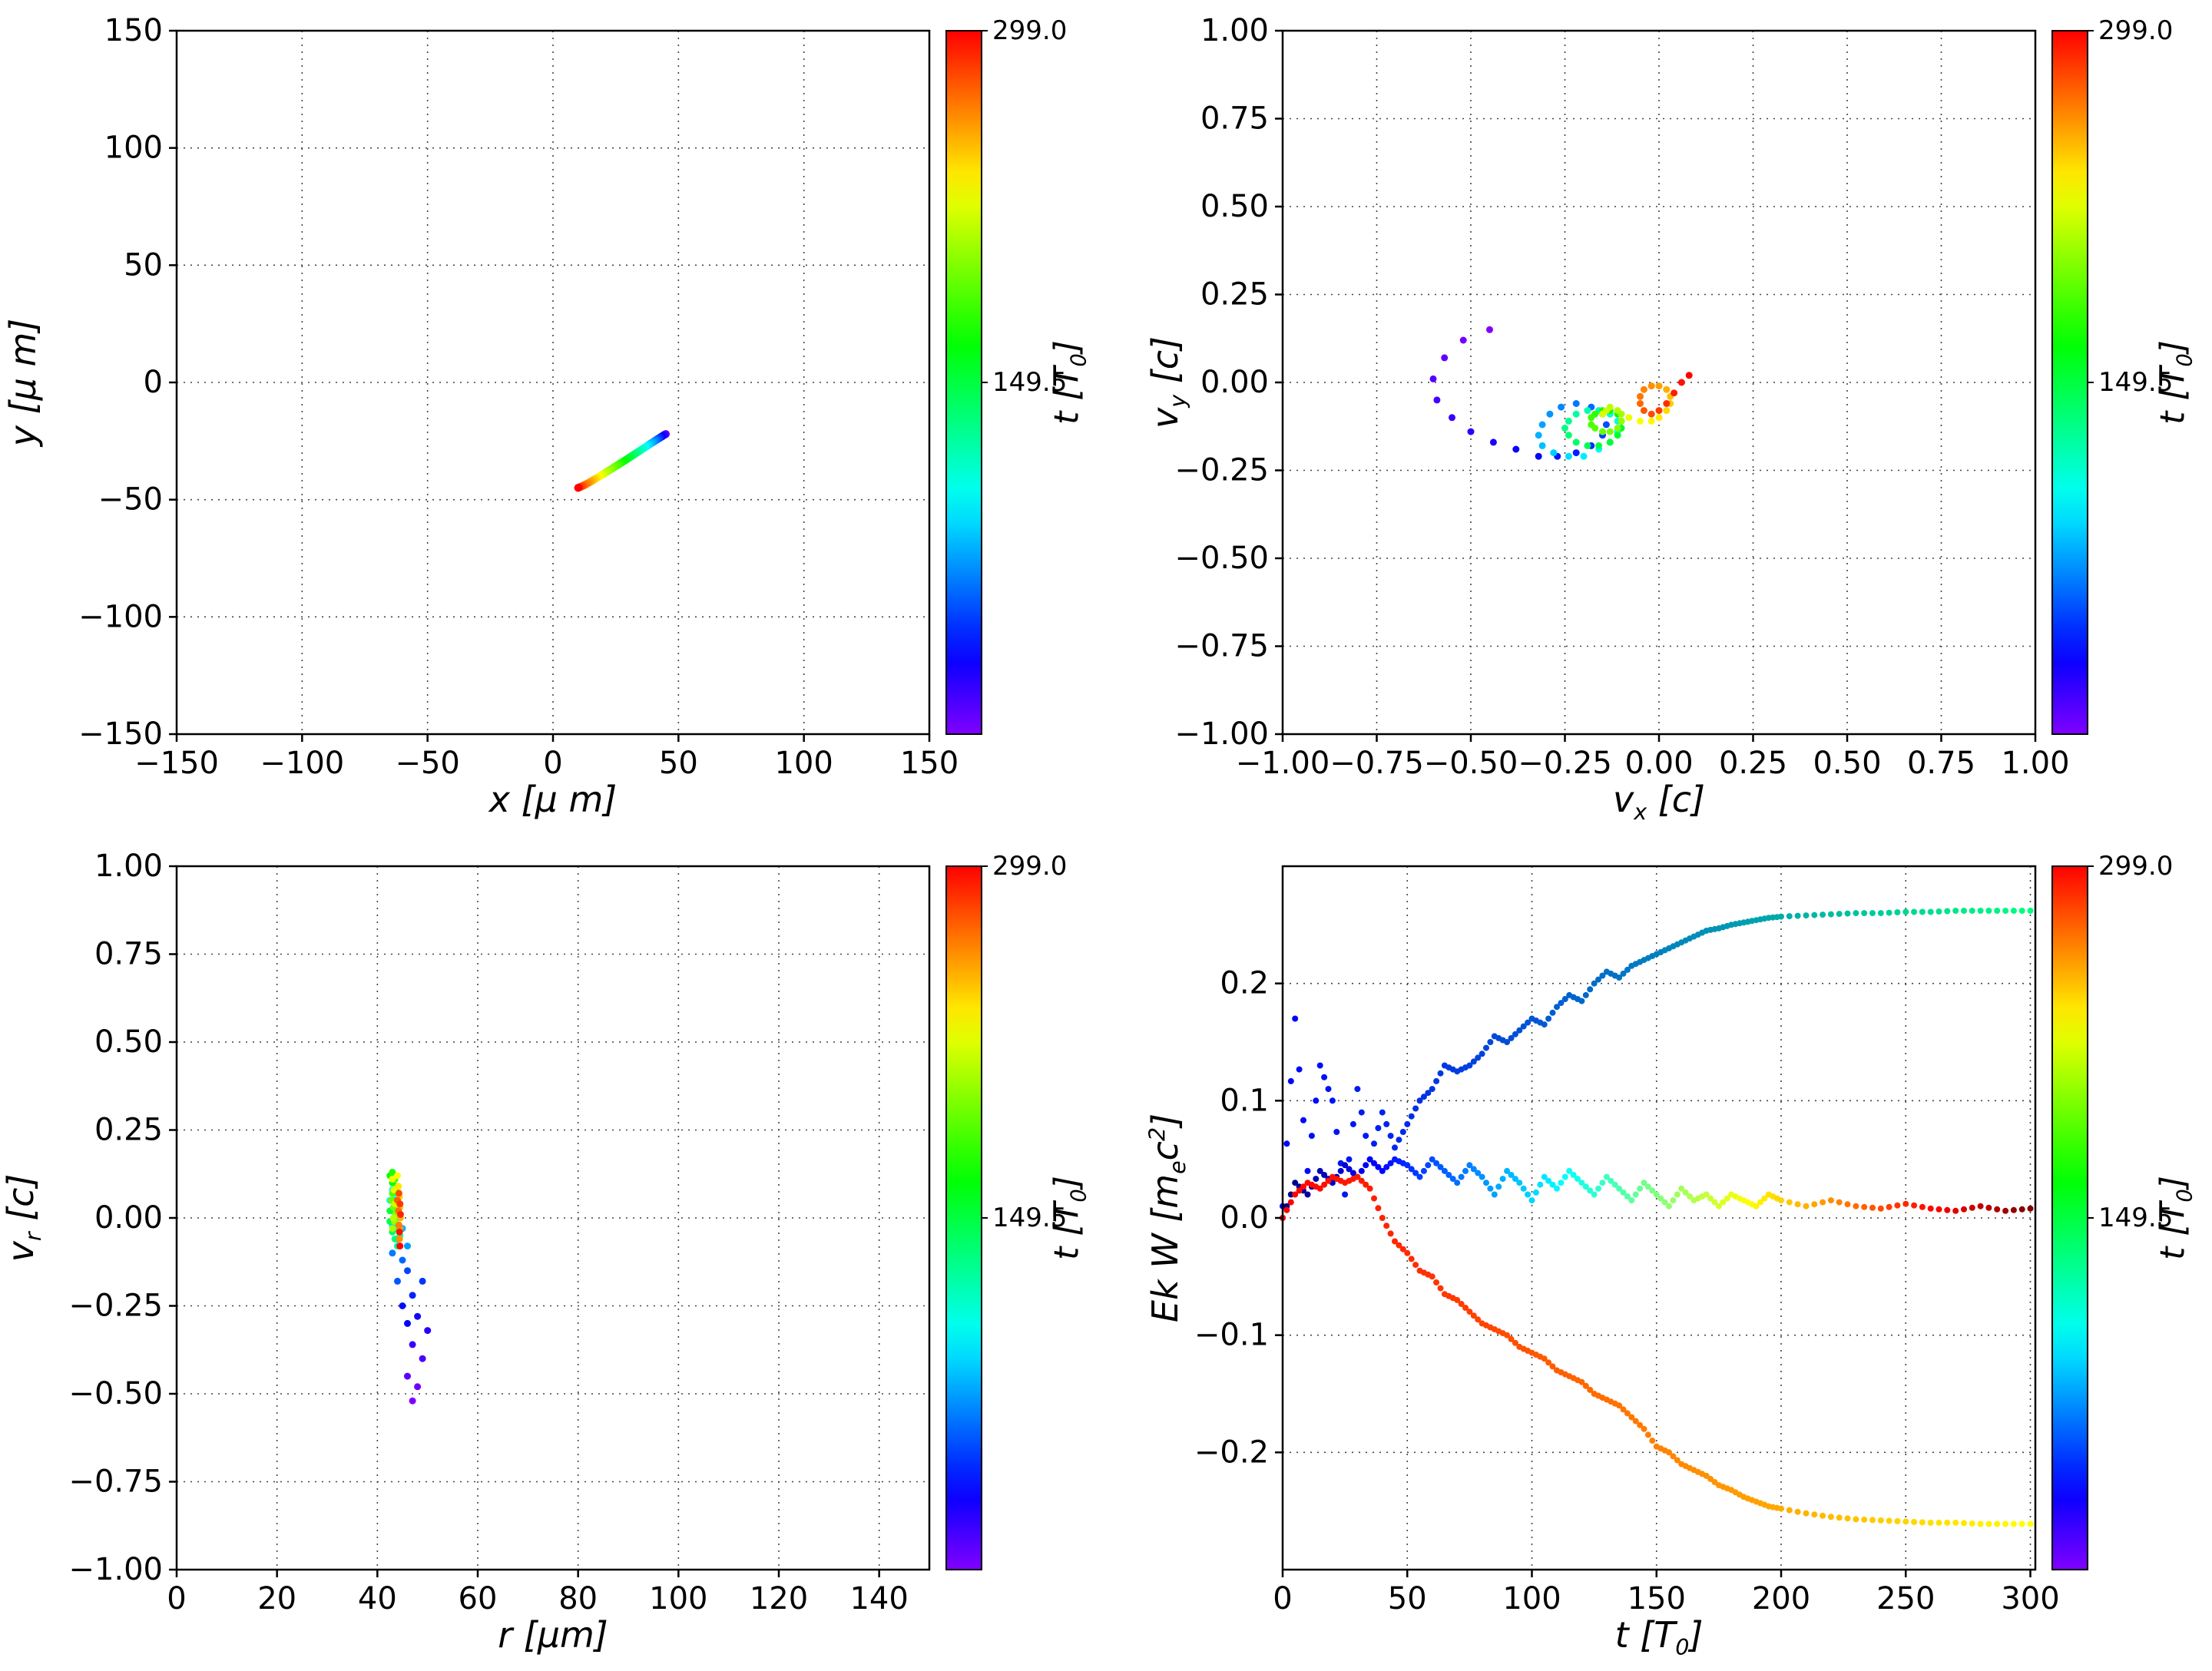 The image size is (2212, 1671). What do you see at coordinates (1245, 983) in the screenshot?
I see `svg-text: 0.2` at bounding box center [1245, 983].